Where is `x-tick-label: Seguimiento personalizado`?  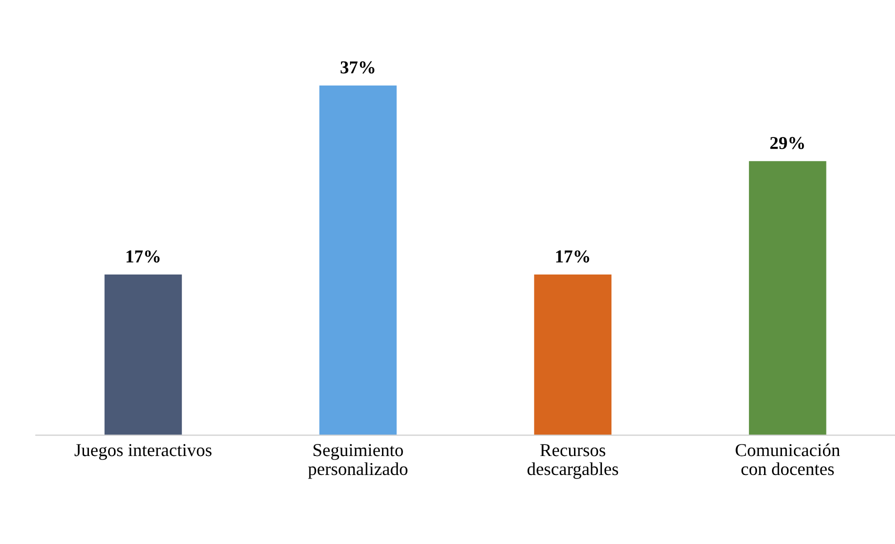
x-tick-label: Seguimiento personalizado is located at coordinates (358, 461).